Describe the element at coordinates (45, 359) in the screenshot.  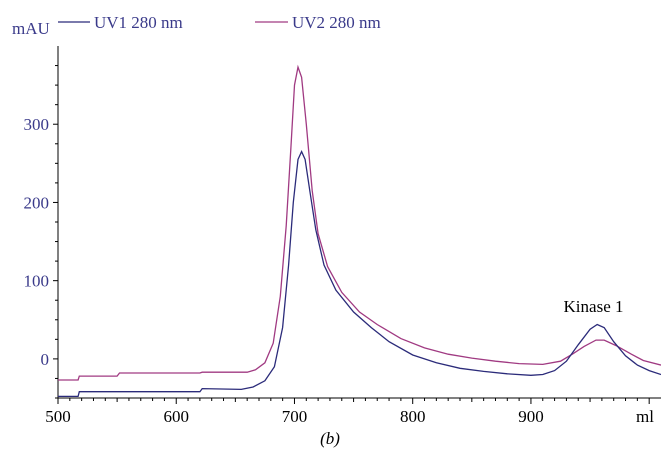
I see `y-tick-label: 0` at that location.